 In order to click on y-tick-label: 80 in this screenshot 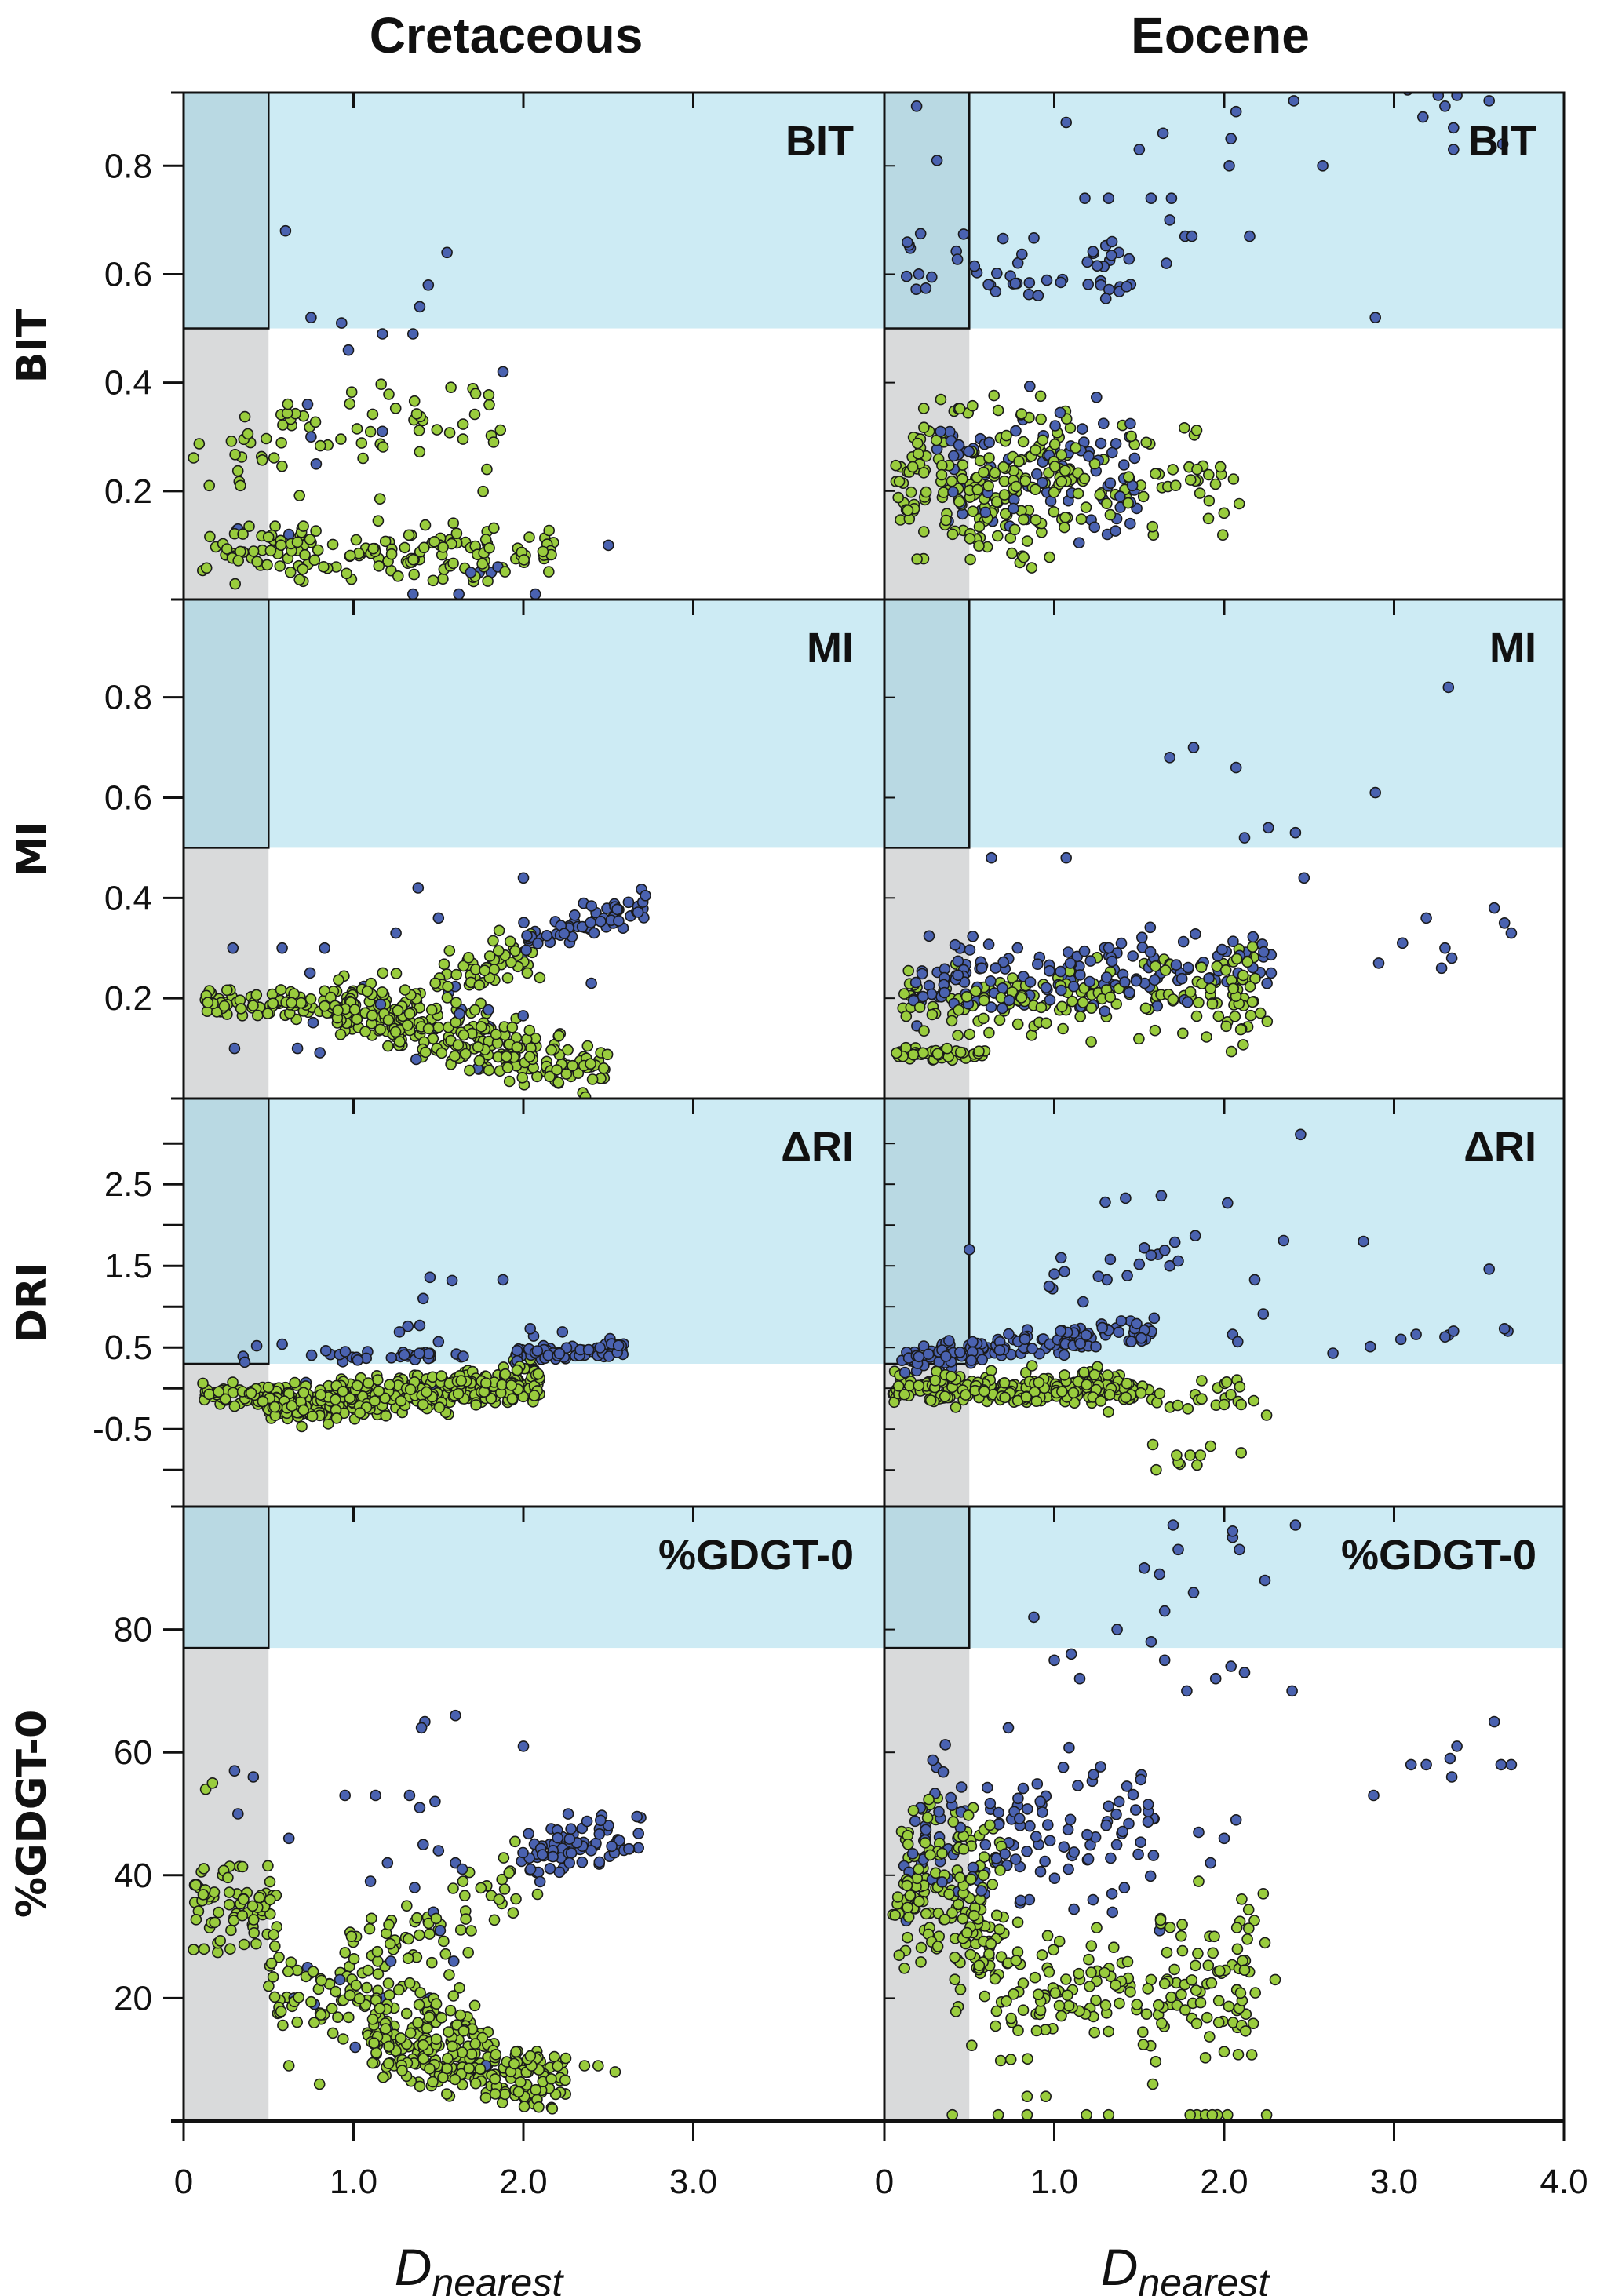, I will do `click(133, 1630)`.